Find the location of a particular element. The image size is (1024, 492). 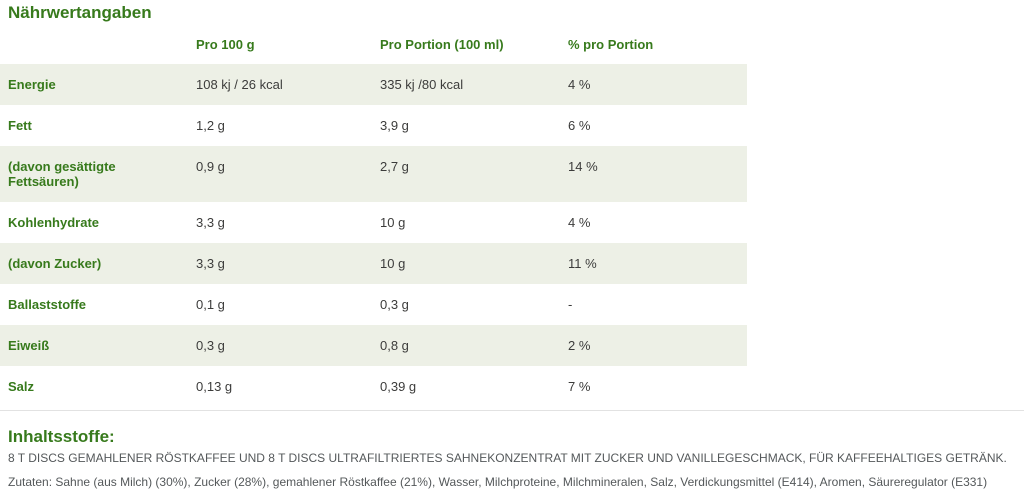

value-per-100g: 0,9 g is located at coordinates (210, 166).